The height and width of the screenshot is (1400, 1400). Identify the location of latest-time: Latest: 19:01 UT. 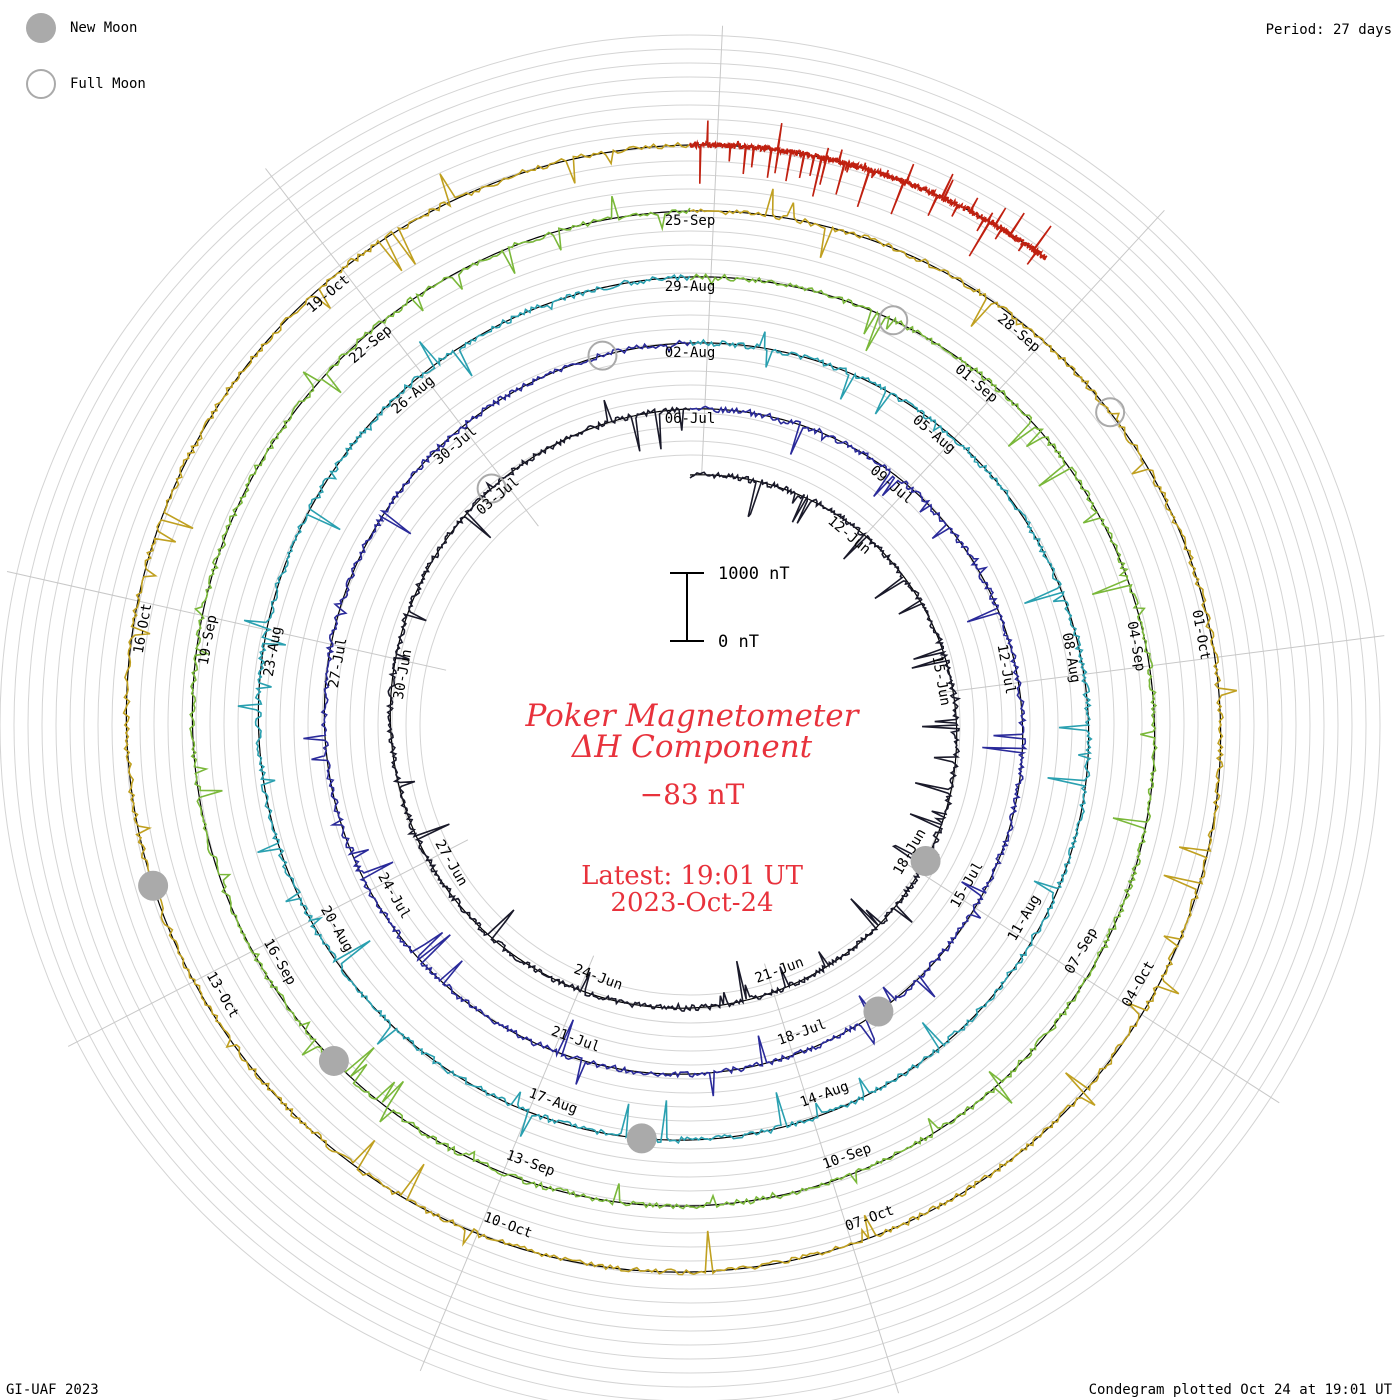
(692, 876).